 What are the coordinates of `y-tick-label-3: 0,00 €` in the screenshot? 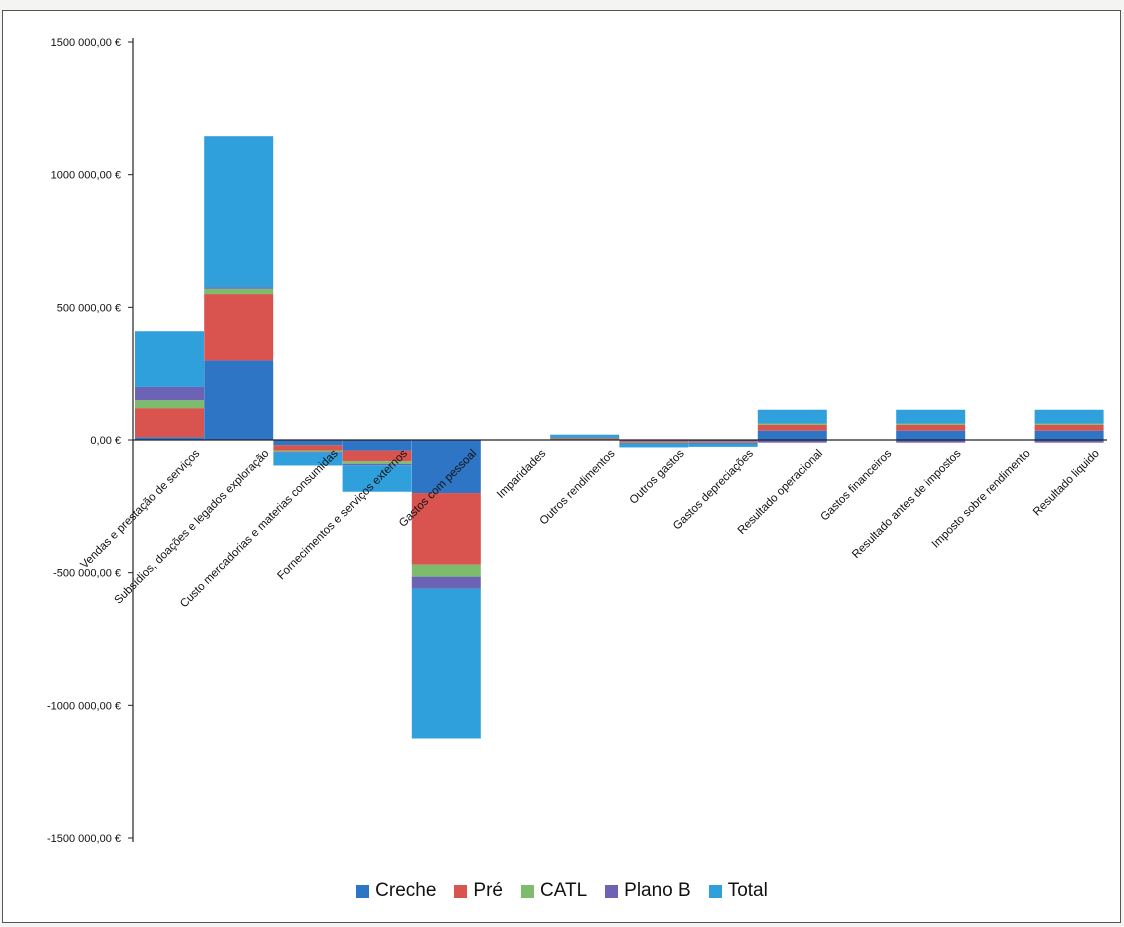 It's located at (105, 441).